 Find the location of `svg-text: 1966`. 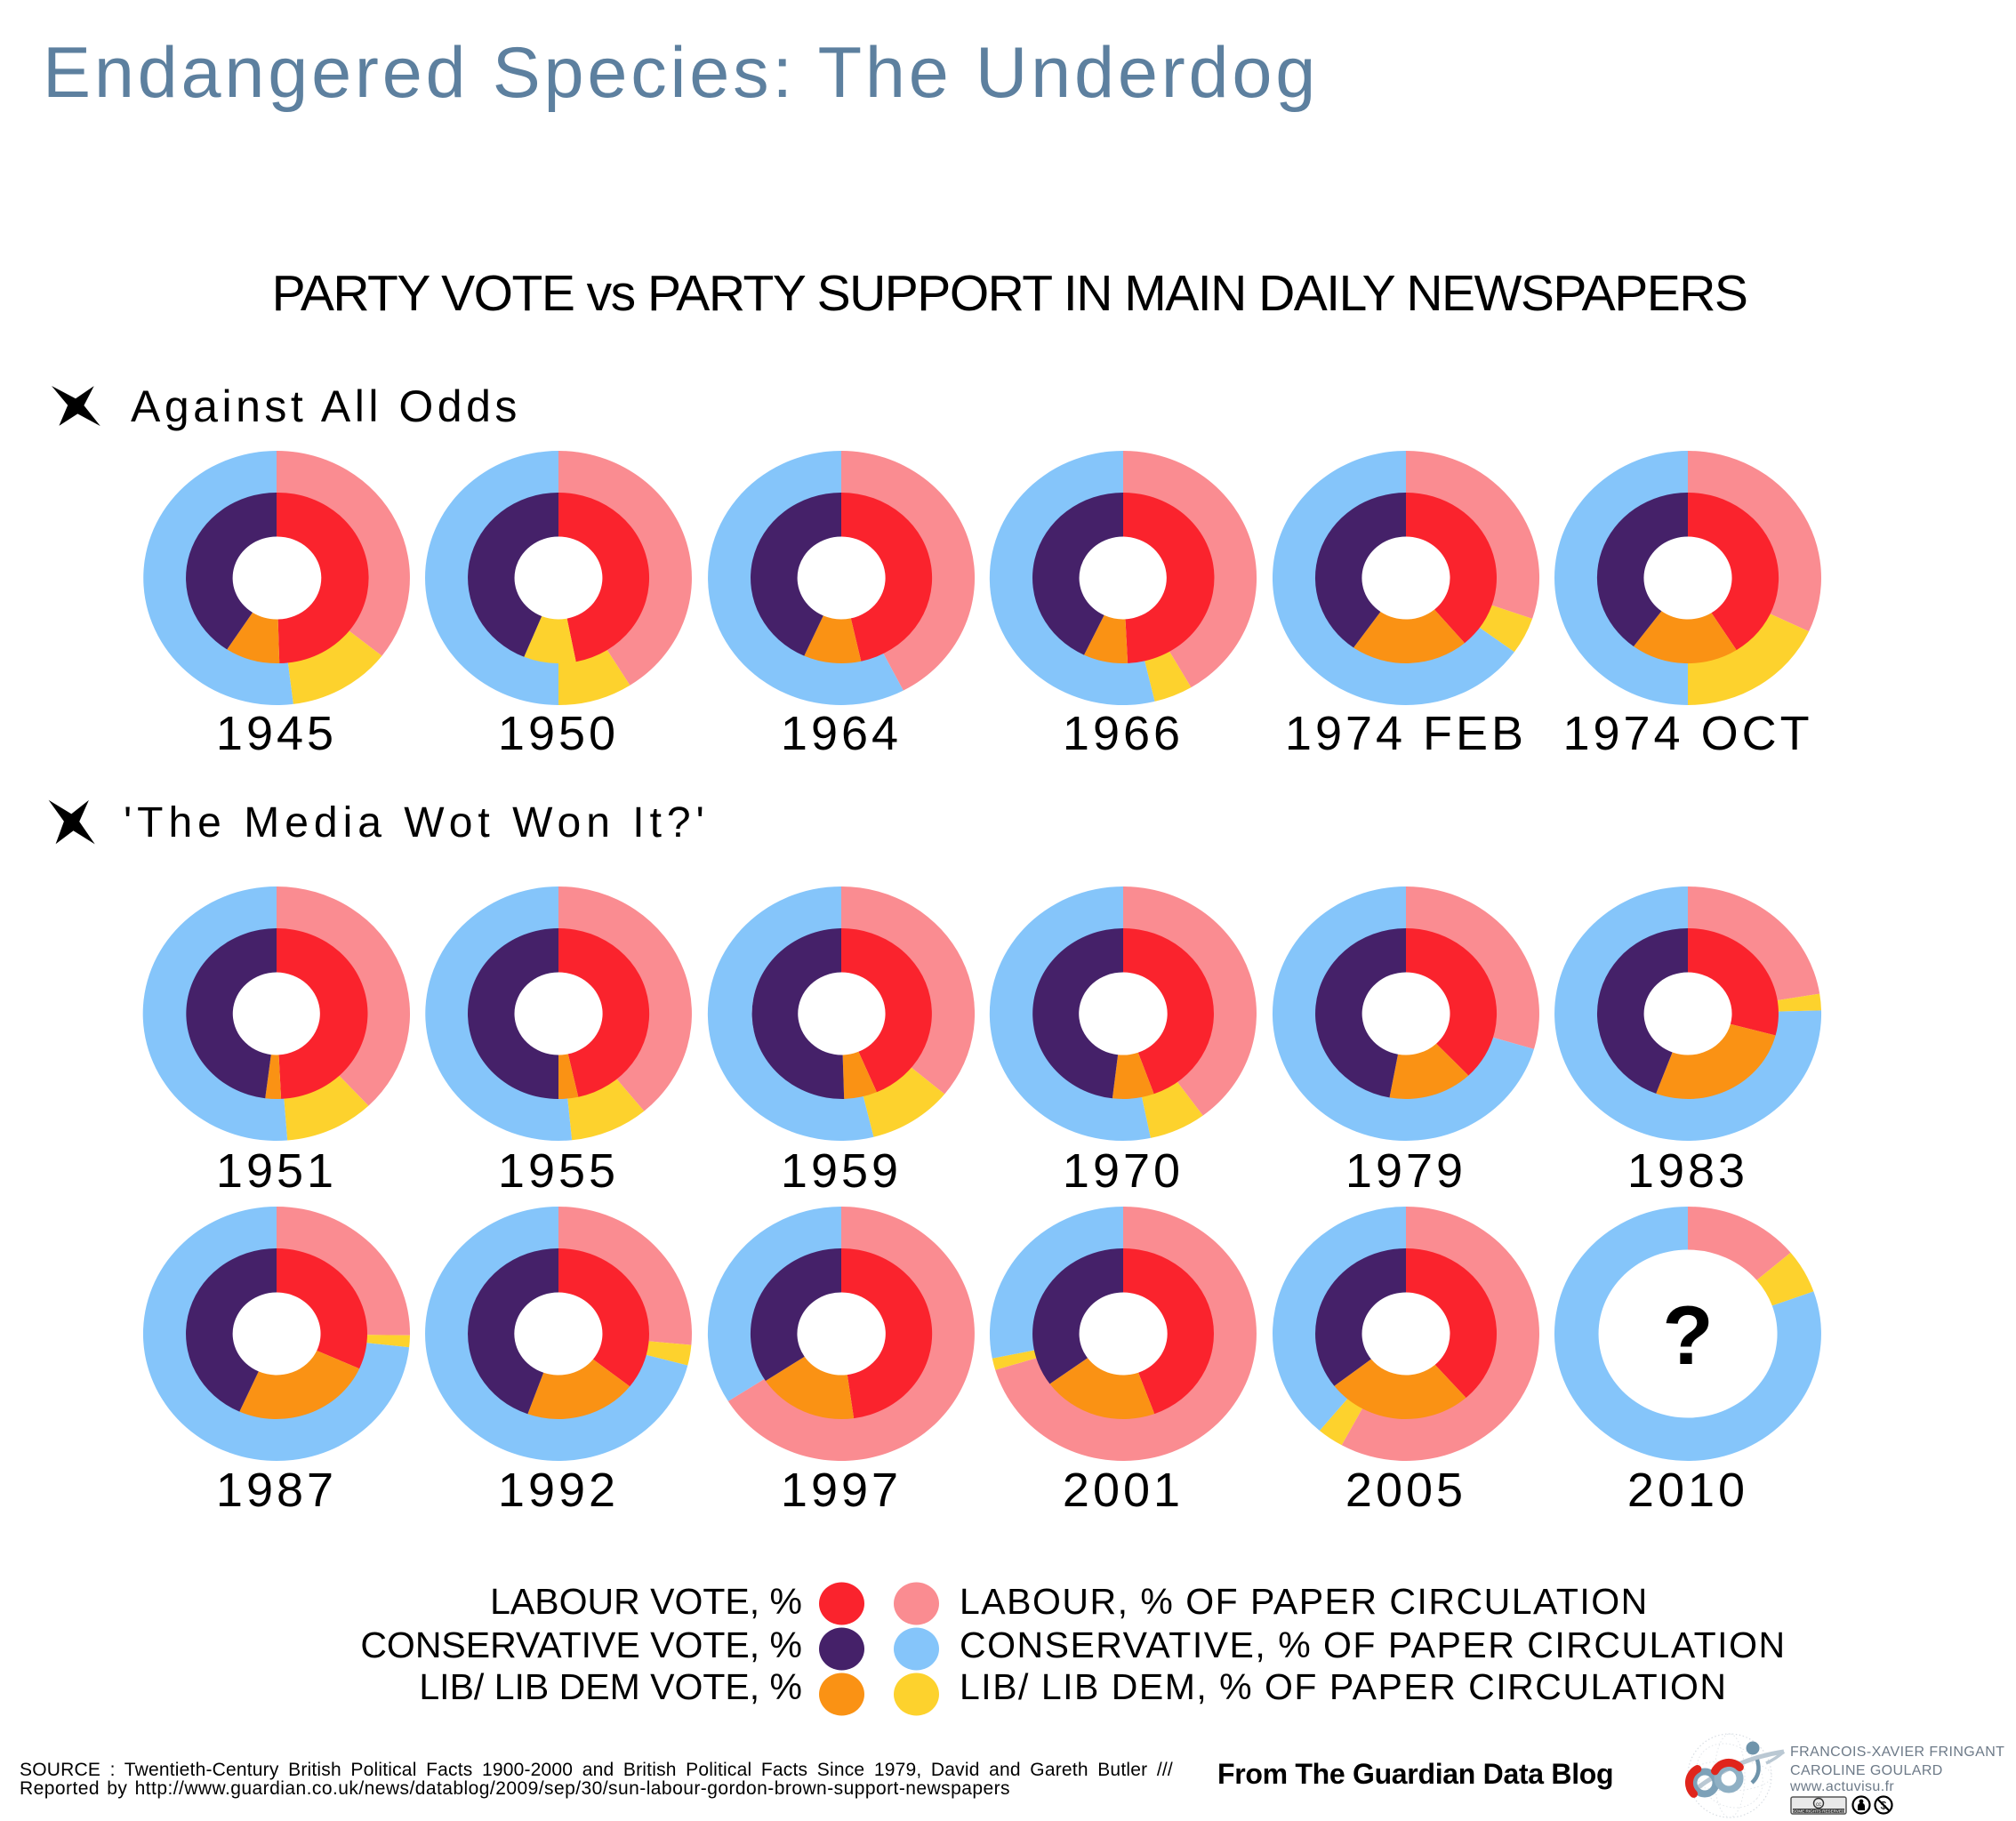

svg-text: 1966 is located at coordinates (1123, 733).